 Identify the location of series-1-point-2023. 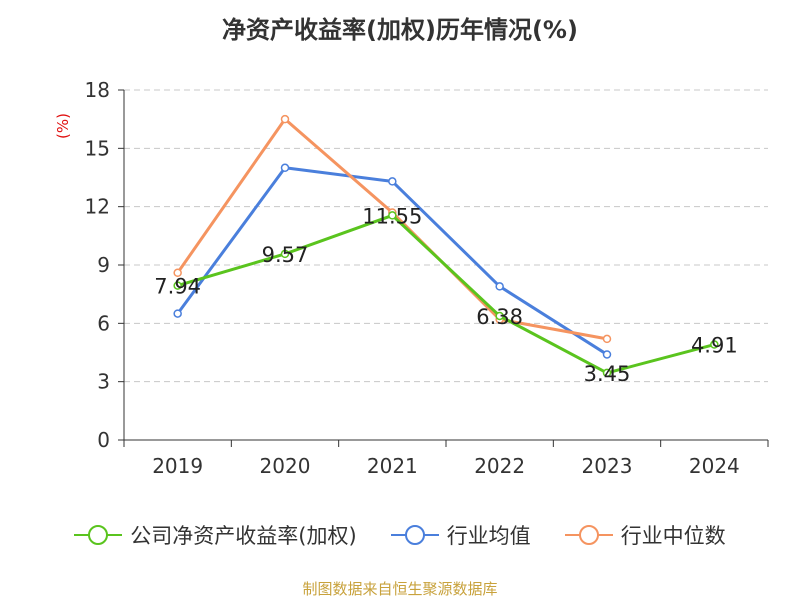
(607, 354).